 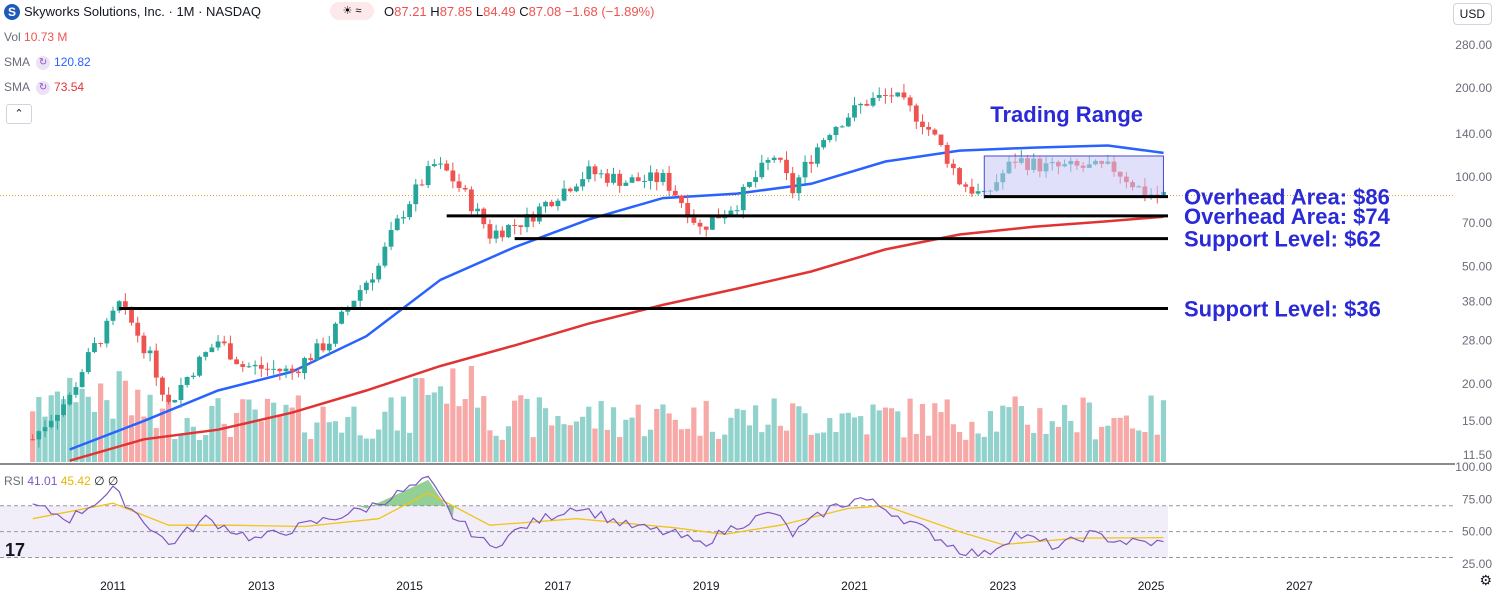 I want to click on symbol-title: Skyworks Solutions, Inc. · 1M · NASDAQ, so click(x=142, y=11).